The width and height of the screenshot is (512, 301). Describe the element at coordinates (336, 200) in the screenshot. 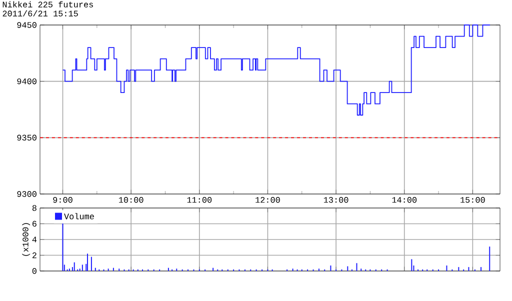

I see `x-tick-label: 13:00` at that location.